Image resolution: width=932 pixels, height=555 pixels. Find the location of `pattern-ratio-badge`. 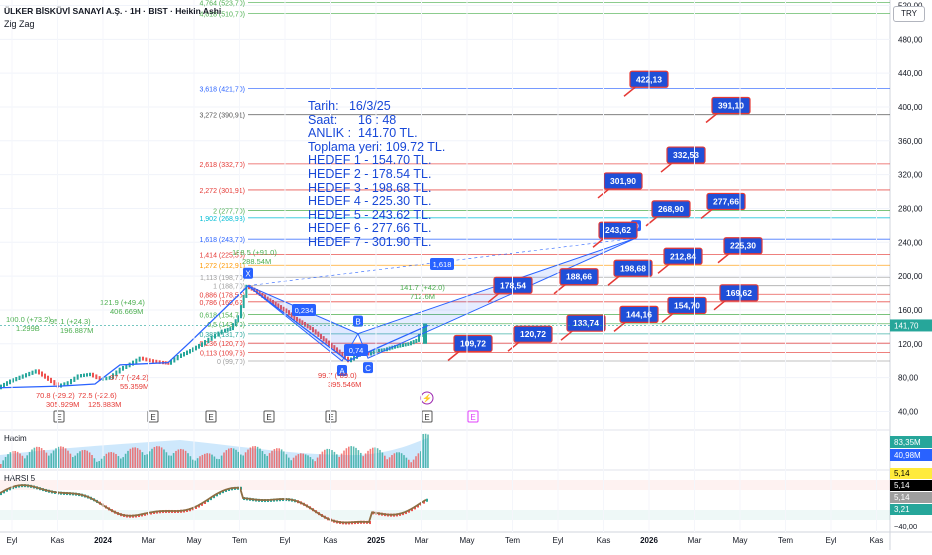

pattern-ratio-badge is located at coordinates (442, 264).